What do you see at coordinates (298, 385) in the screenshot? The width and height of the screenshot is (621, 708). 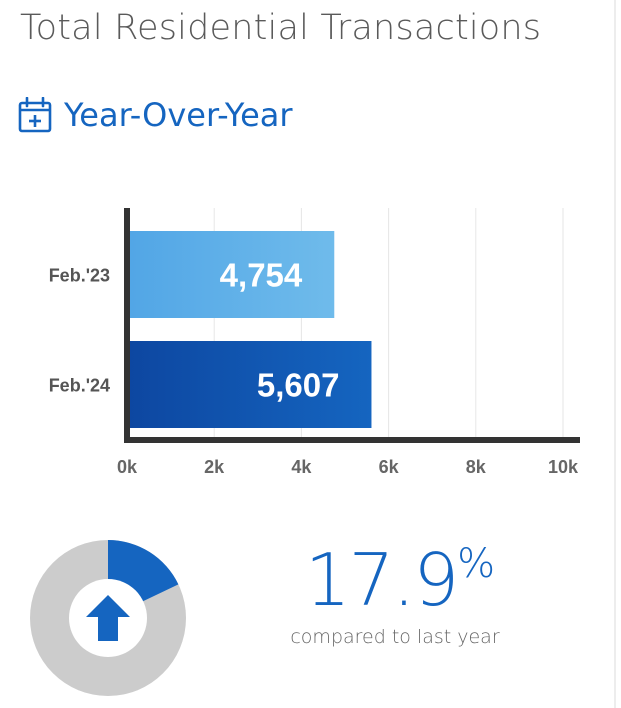 I see `bar-value-label: 5,607` at bounding box center [298, 385].